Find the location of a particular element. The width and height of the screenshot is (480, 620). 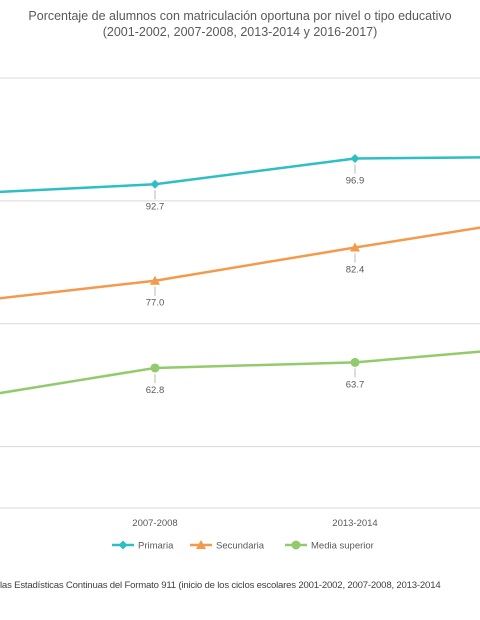

x-tick-label: 2013-2014 is located at coordinates (354, 523).